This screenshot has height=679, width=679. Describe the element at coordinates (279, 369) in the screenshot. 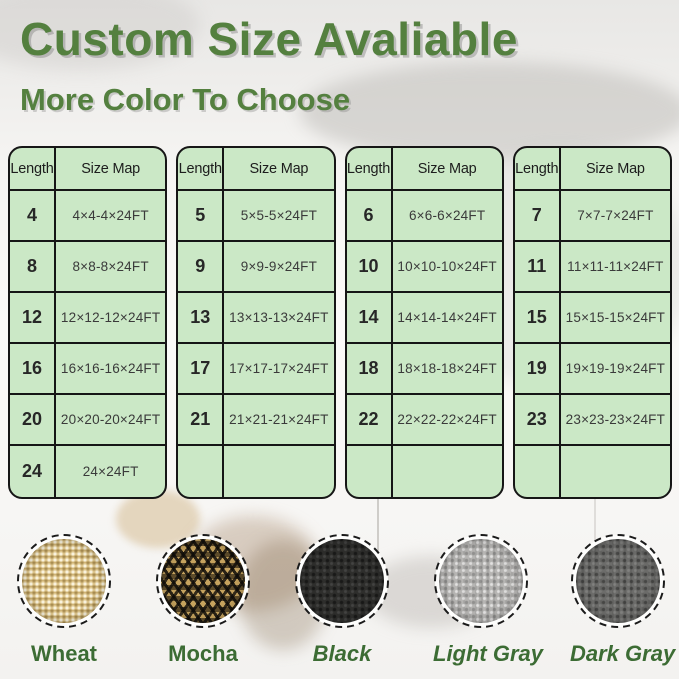

I see `size-cell: 17×17-17×24FT` at that location.